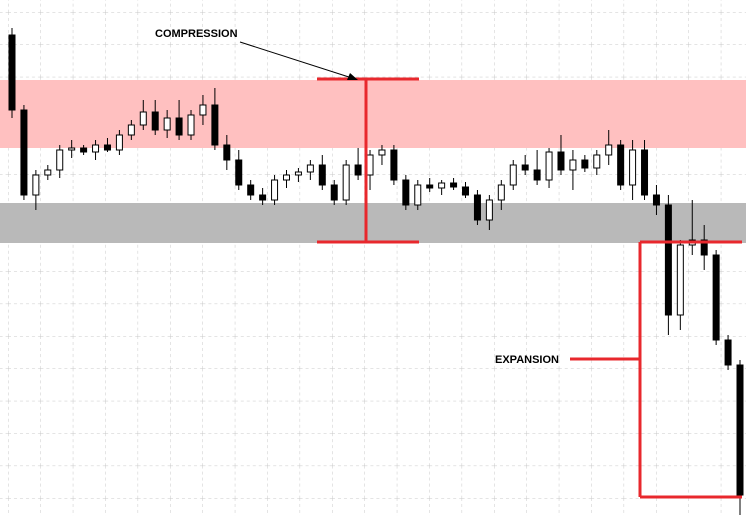 The image size is (746, 516). What do you see at coordinates (656, 369) in the screenshot?
I see `expansion-bracket` at bounding box center [656, 369].